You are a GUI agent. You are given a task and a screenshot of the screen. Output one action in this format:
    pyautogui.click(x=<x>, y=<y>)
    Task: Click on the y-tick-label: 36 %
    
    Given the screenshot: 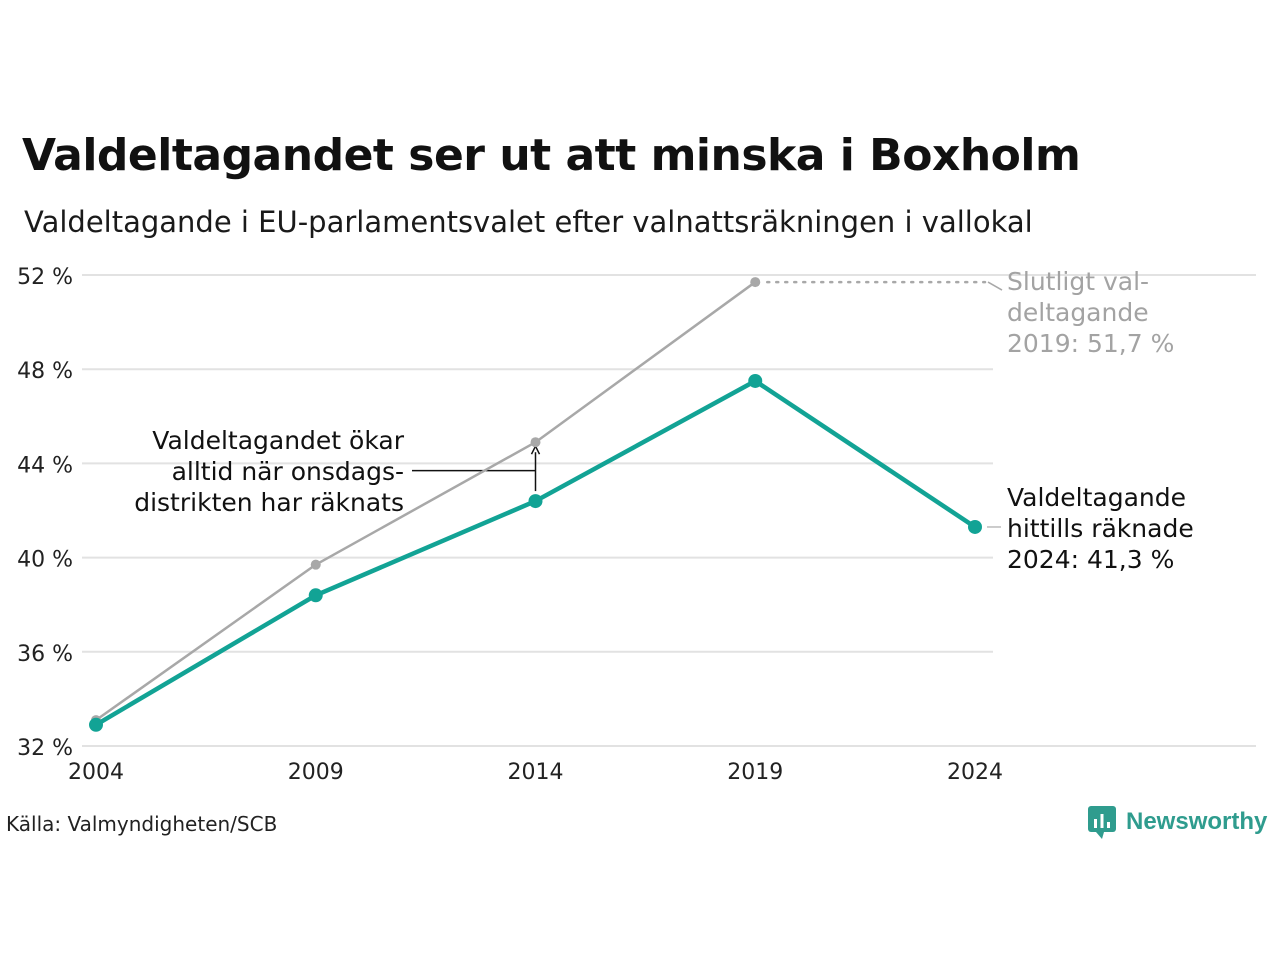 What is the action you would take?
    pyautogui.click(x=45, y=654)
    